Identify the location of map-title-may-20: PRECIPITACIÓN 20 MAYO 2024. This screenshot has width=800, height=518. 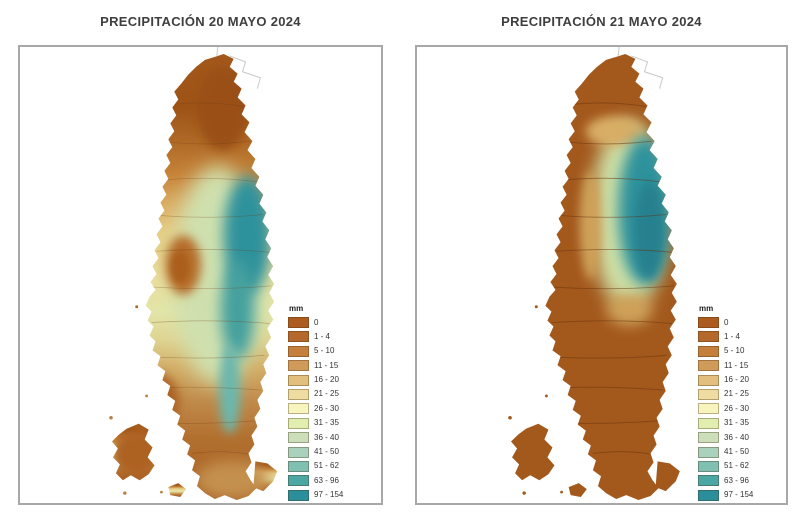
(200, 21).